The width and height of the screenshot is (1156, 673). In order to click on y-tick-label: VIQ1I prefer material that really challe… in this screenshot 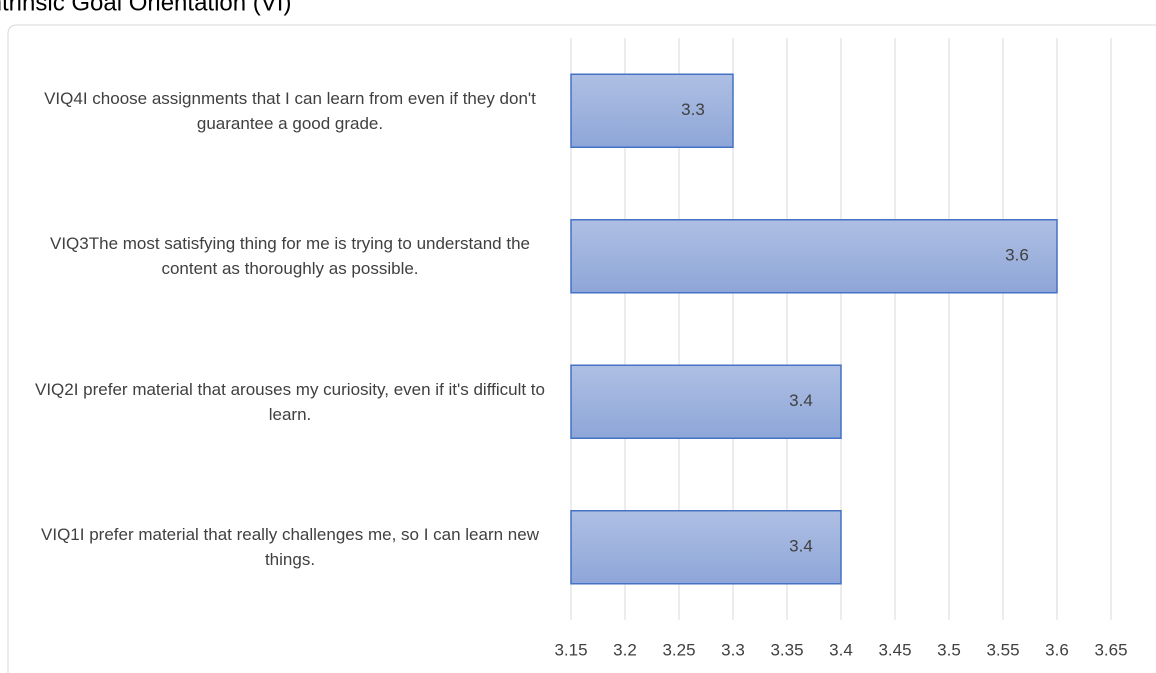, I will do `click(290, 547)`.